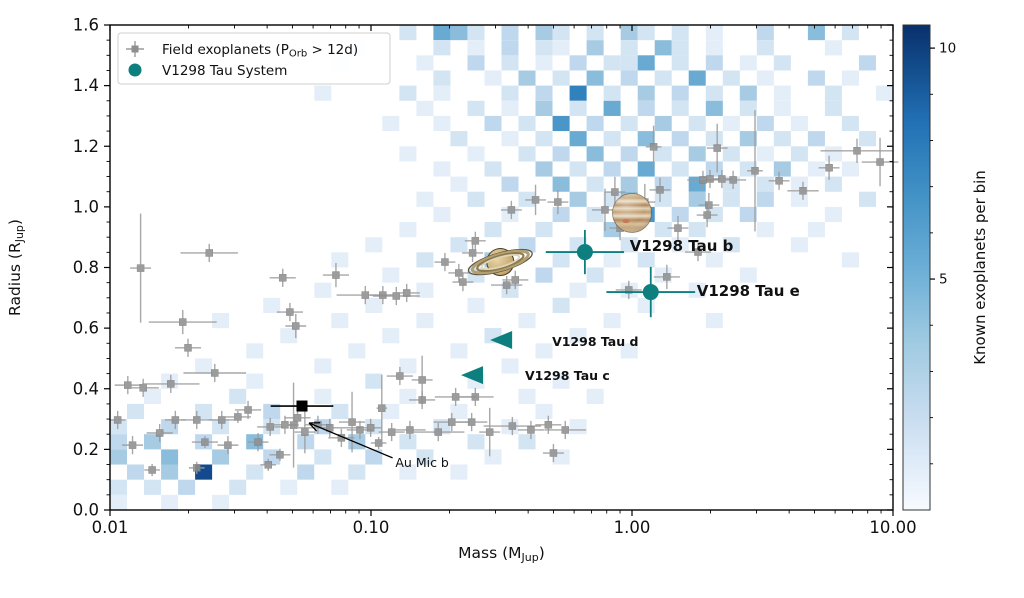 The image size is (1024, 598). I want to click on legend-field-label: Field exoplanets (POrb > 12d), so click(260, 51).